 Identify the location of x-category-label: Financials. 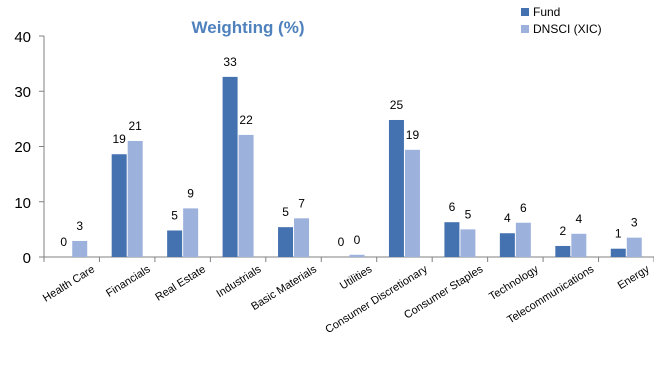
(128, 281).